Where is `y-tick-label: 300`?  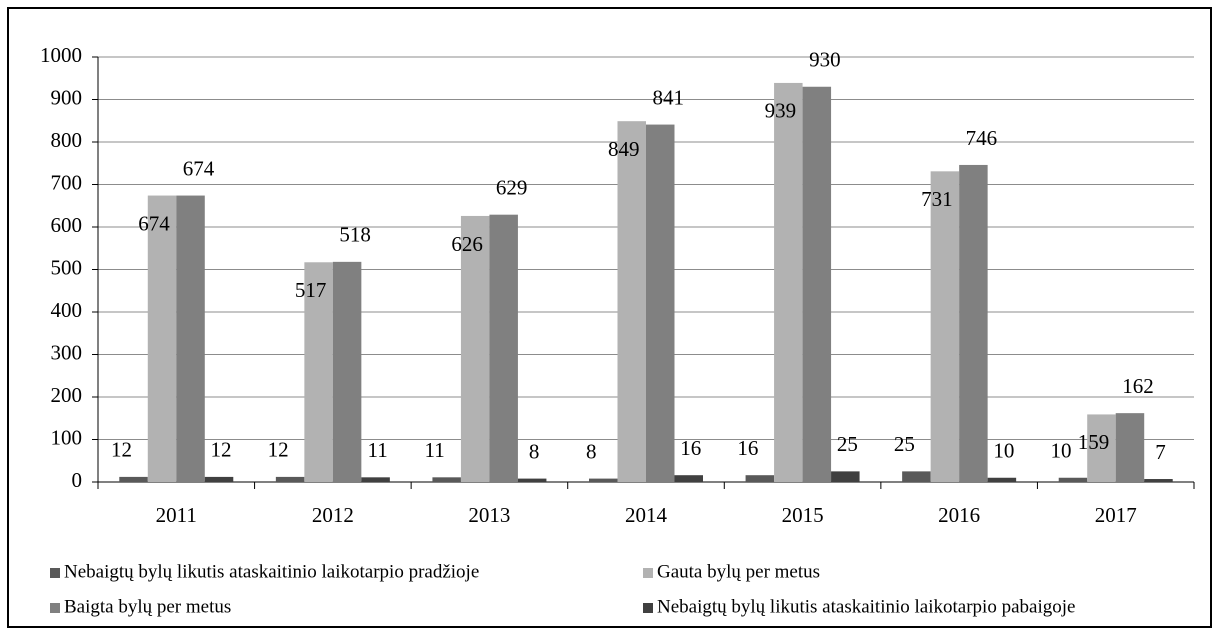 y-tick-label: 300 is located at coordinates (67, 352).